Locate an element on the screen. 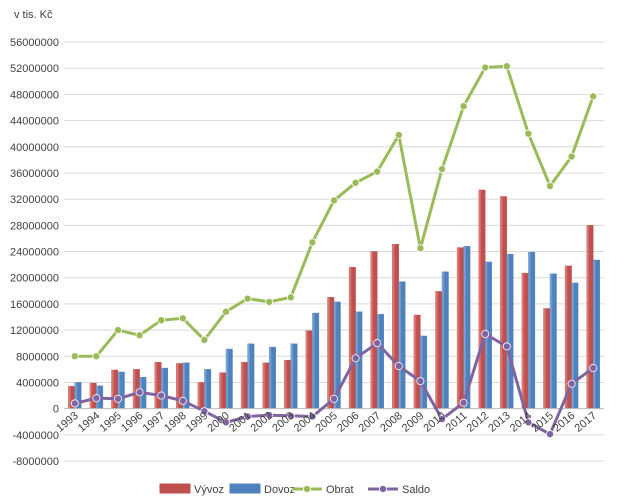 The image size is (618, 504). x-tick-label: 1994 is located at coordinates (89, 422).